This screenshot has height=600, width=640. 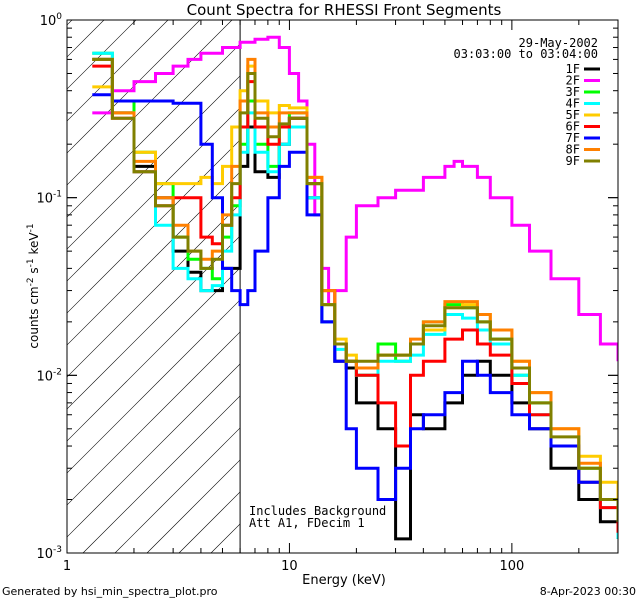 I want to click on legend-label-4F: 4F, so click(x=573, y=104).